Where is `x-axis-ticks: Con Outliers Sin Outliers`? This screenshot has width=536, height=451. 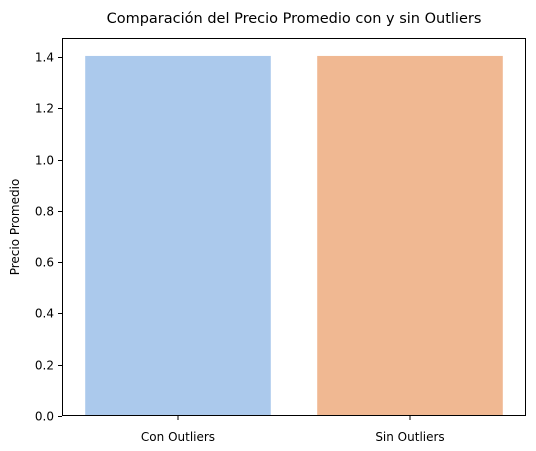 x-axis-ticks: Con Outliers Sin Outliers is located at coordinates (293, 430).